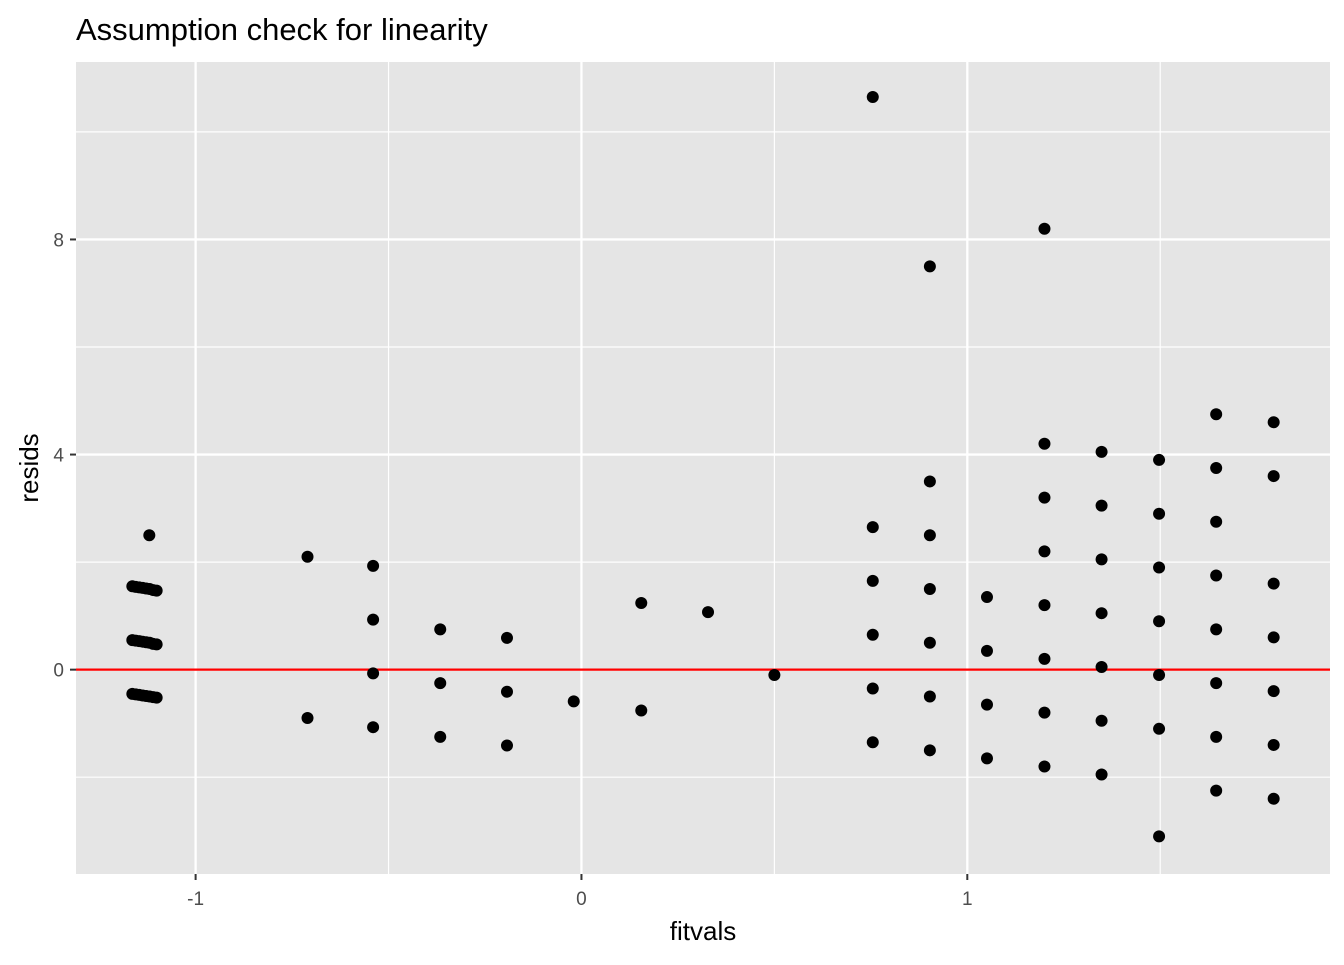  What do you see at coordinates (703, 931) in the screenshot?
I see `x-axis-title: fitvals` at bounding box center [703, 931].